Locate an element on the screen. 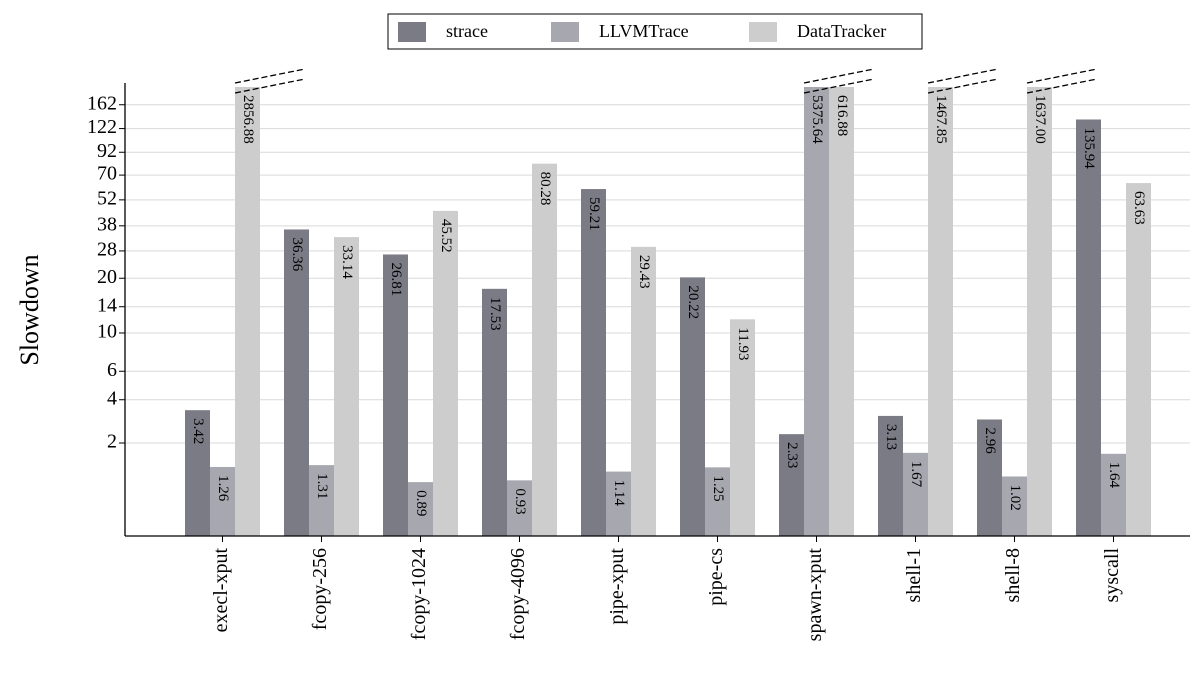  bar-value-label: 1.26 is located at coordinates (223, 488).